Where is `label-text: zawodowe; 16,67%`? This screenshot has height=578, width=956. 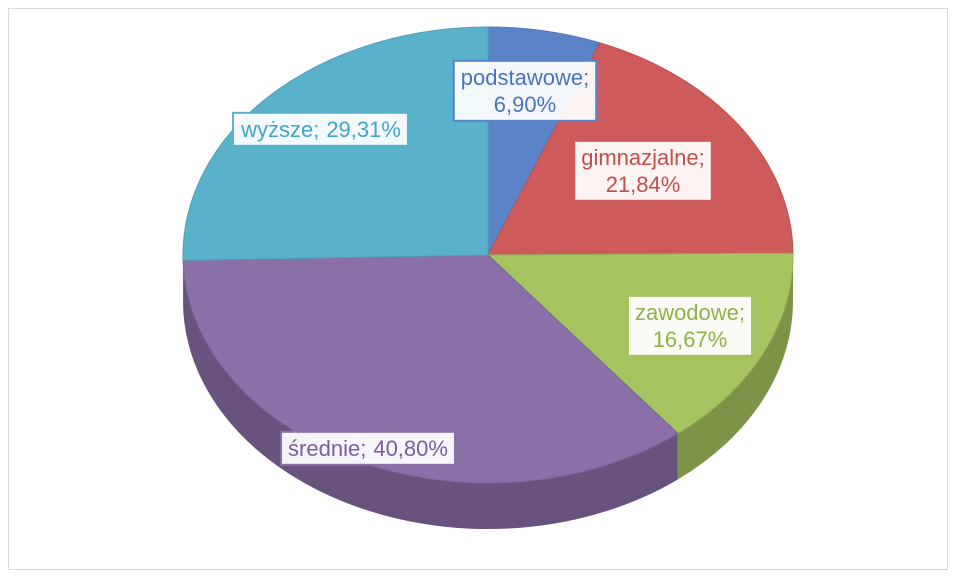 label-text: zawodowe; 16,67% is located at coordinates (690, 326).